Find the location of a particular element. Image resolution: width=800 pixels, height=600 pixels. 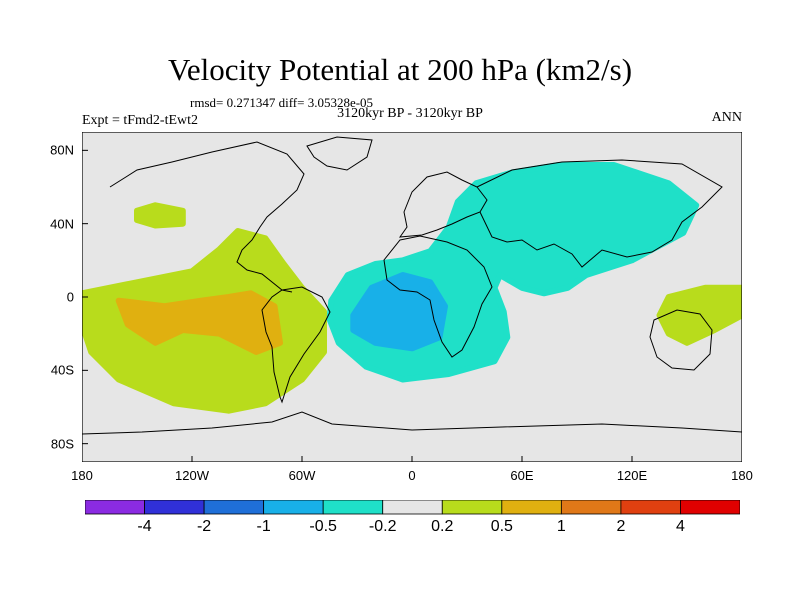

coast-greenland is located at coordinates (339, 153).